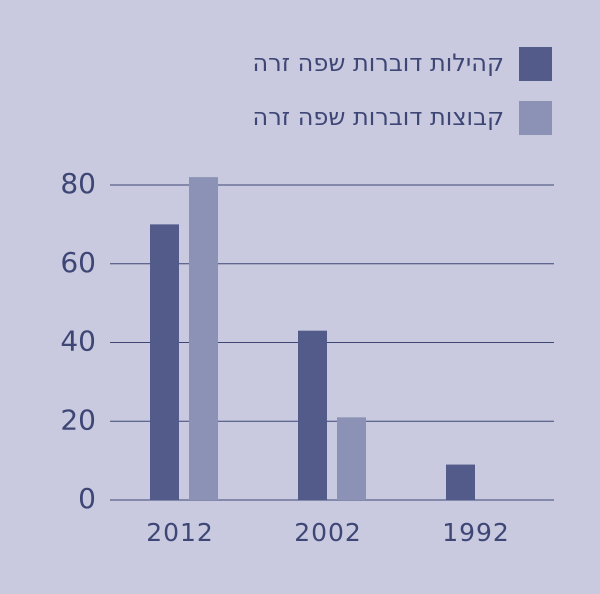 This screenshot has width=600, height=594. I want to click on legend-label: קהילות דוברות שפה זרה, so click(379, 63).